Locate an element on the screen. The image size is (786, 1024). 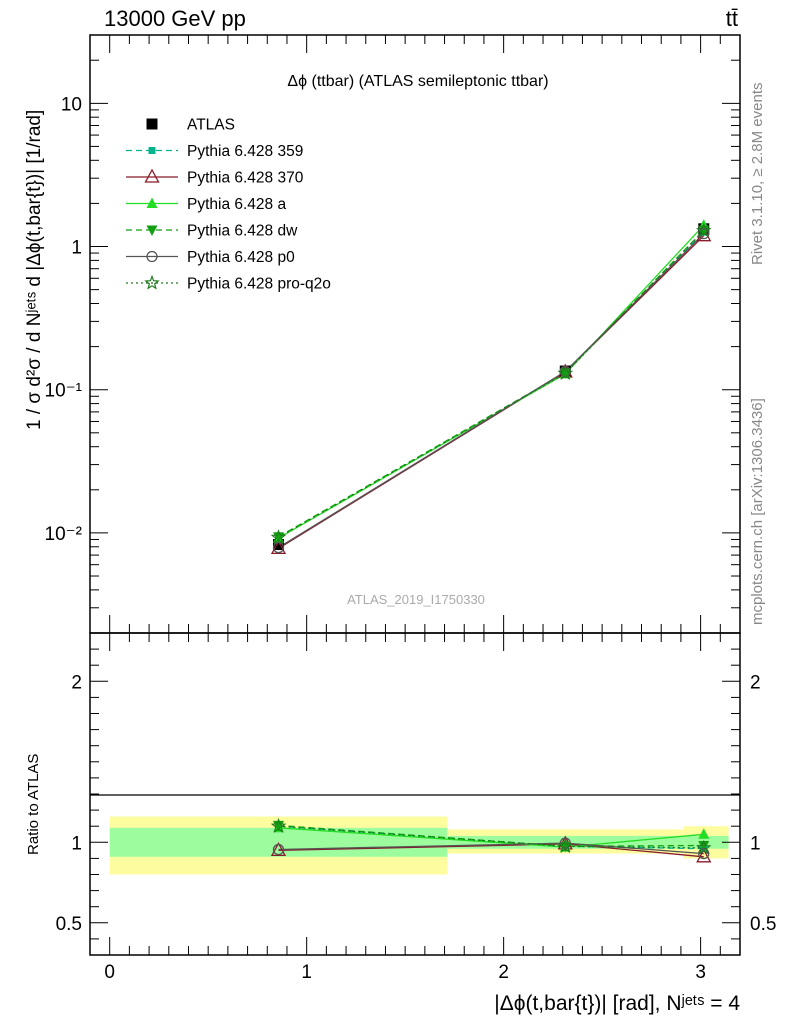
ratio-uncertainty-bands is located at coordinates (419, 845).